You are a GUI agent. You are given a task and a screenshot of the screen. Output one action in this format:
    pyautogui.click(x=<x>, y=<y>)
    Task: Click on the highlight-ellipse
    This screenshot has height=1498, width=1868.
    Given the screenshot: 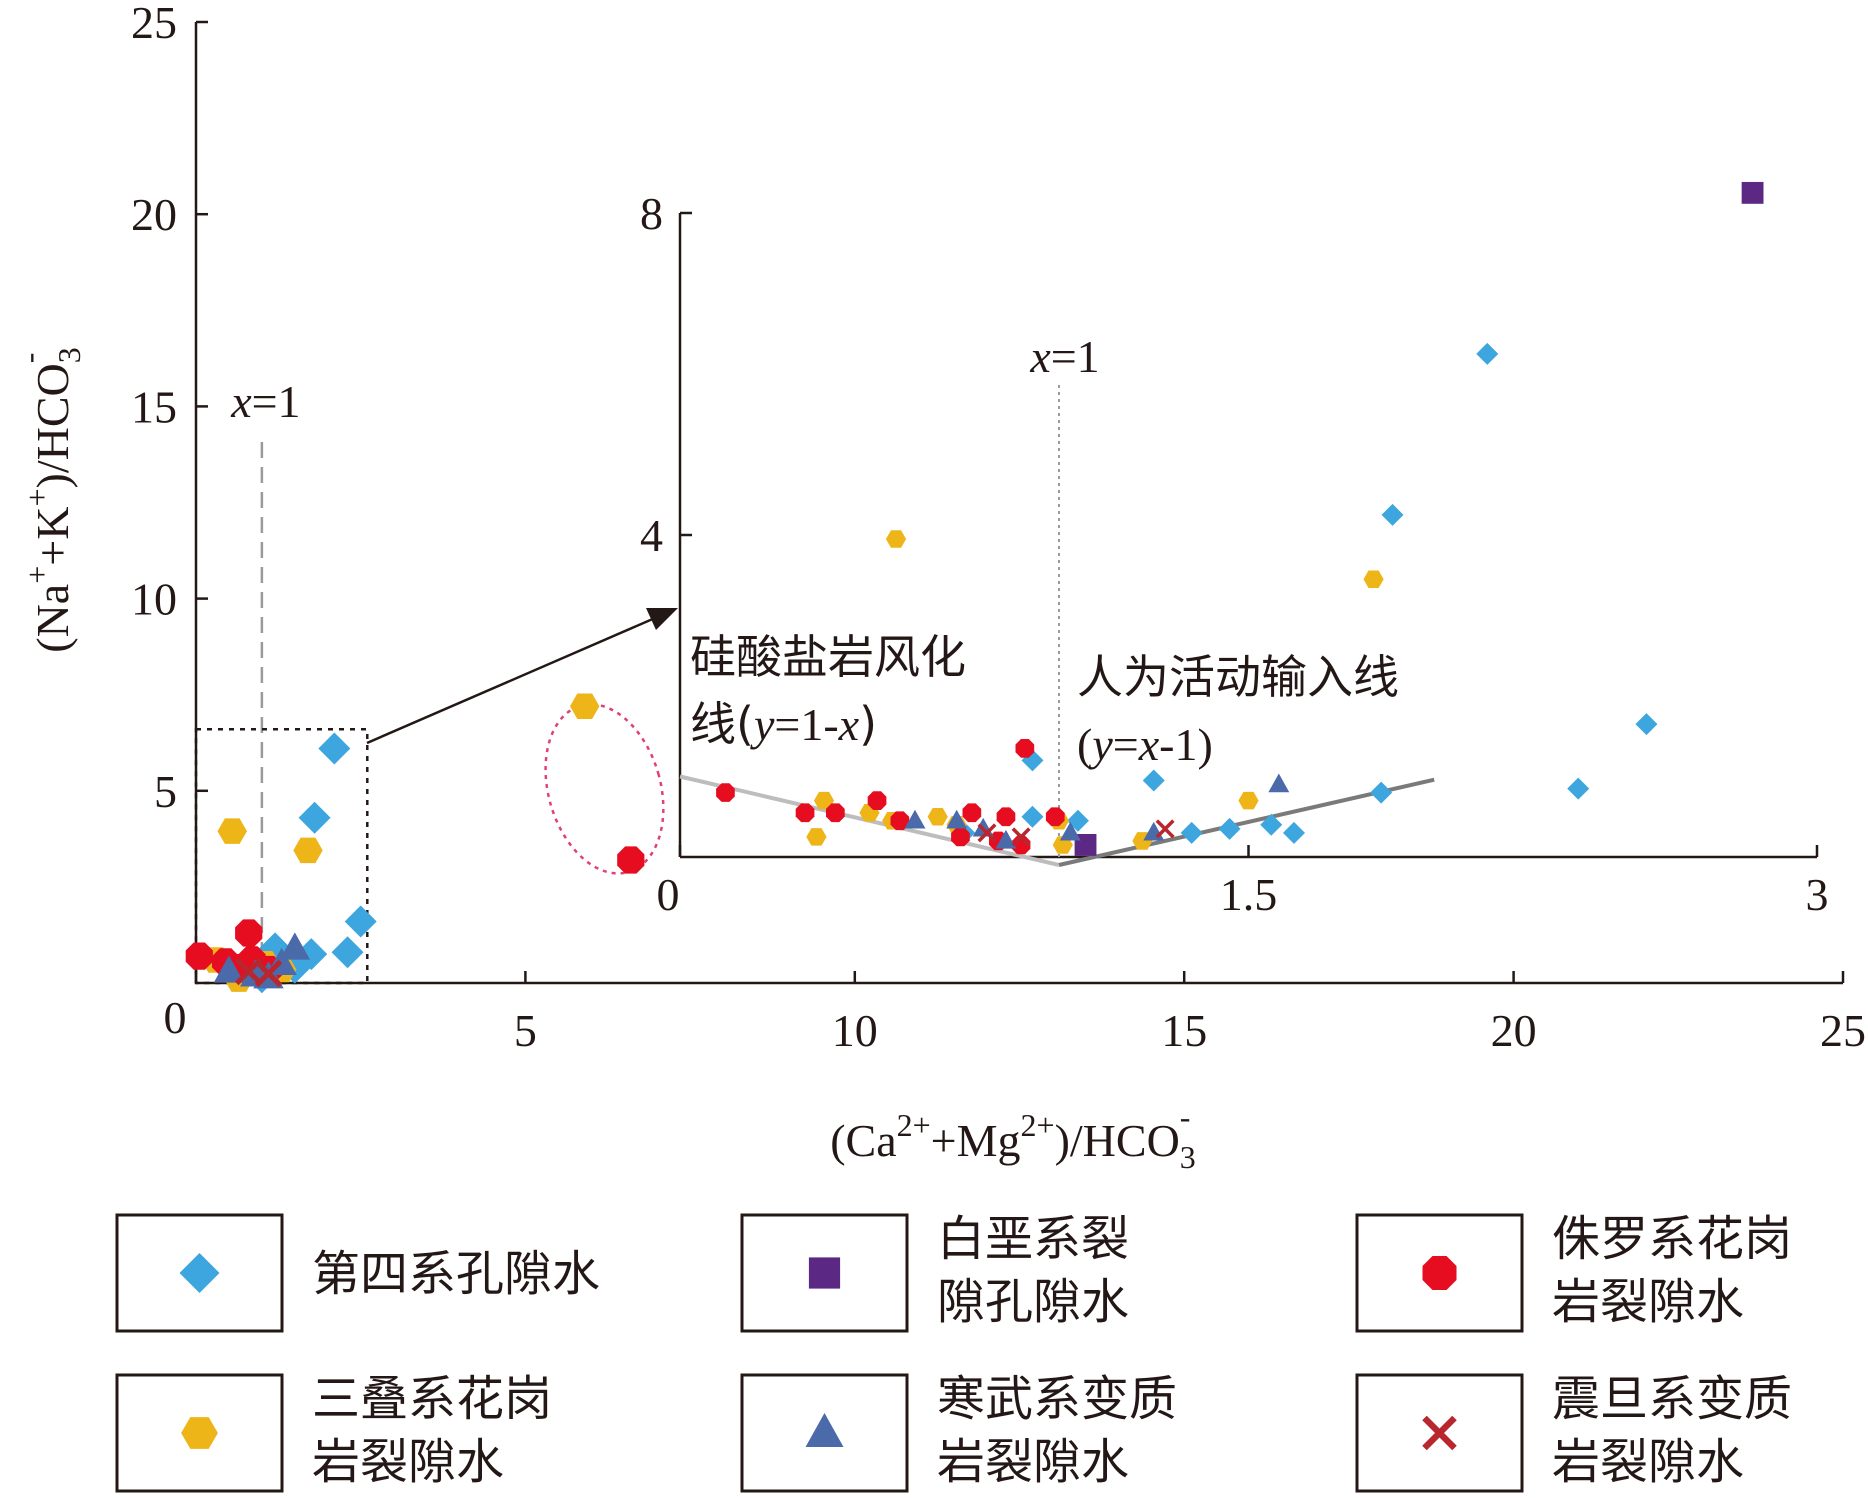 What is the action you would take?
    pyautogui.click(x=604, y=789)
    